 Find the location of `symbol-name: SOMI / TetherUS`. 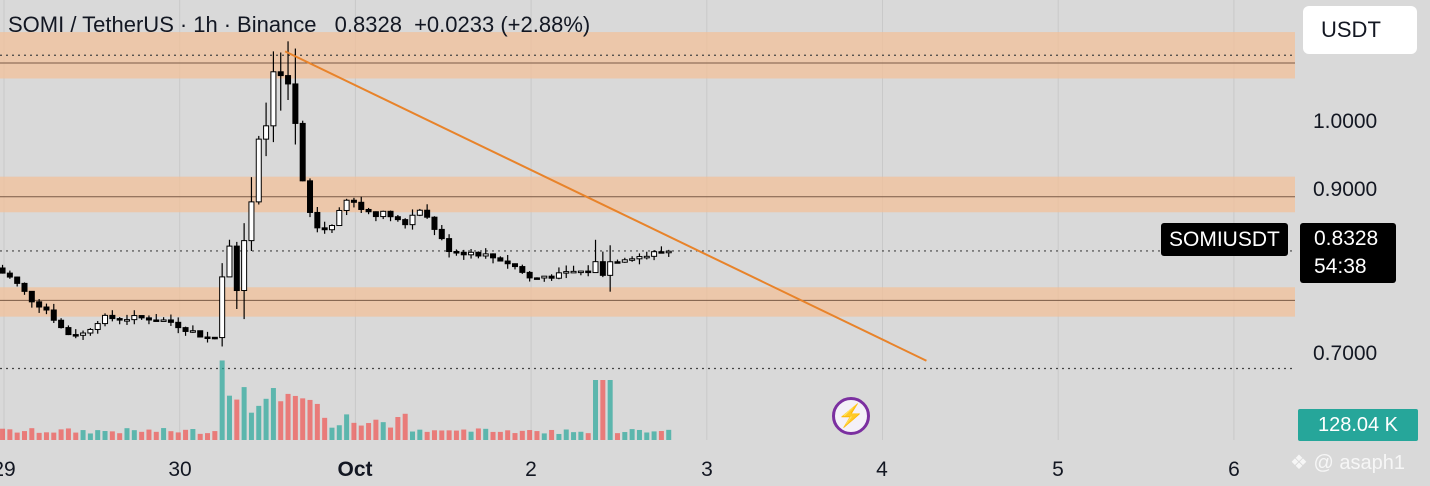

symbol-name: SOMI / TetherUS is located at coordinates (91, 24).